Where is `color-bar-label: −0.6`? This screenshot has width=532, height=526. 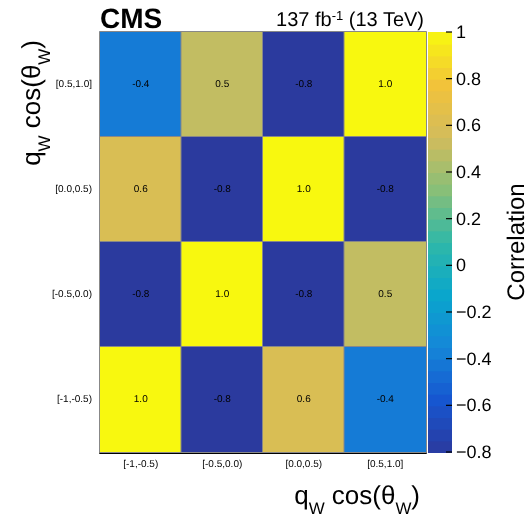
color-bar-label: −0.6 is located at coordinates (474, 405).